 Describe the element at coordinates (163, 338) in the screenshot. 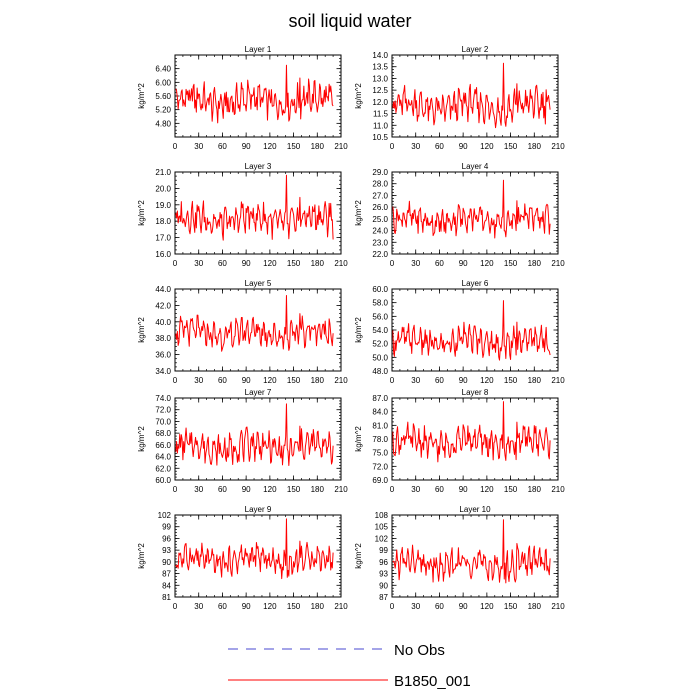

I see `y-tick-label: 38.0` at that location.